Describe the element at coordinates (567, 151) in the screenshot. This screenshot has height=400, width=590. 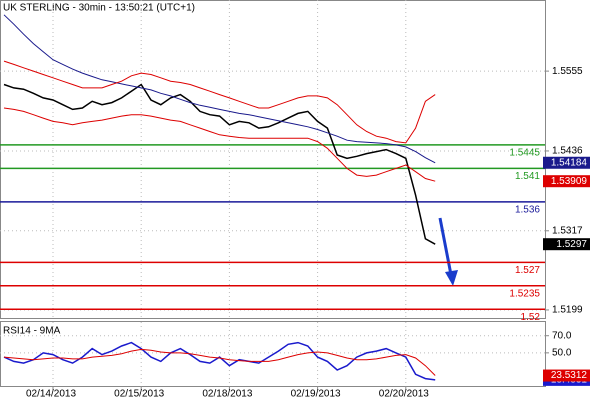
I see `y-tick-label: 1.5436` at that location.